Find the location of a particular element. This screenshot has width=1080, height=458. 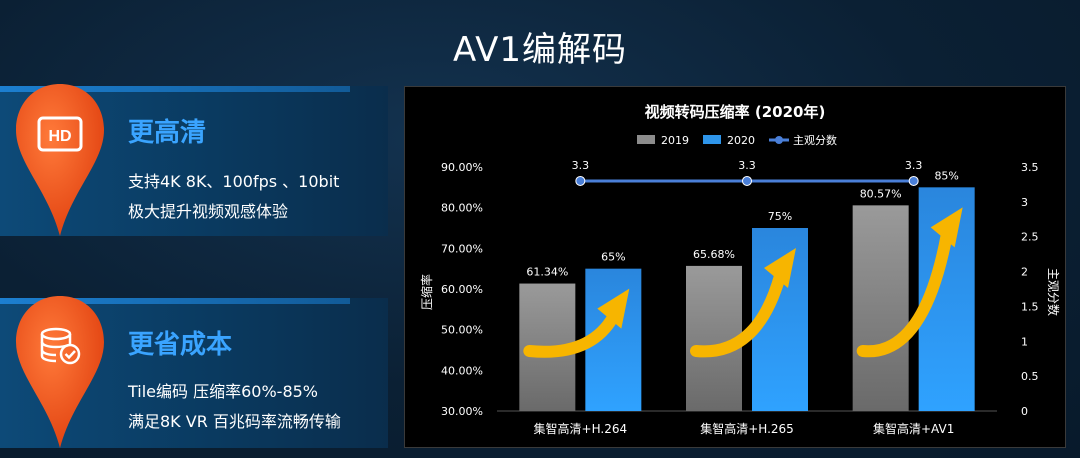

bar-data-label: 65.68% is located at coordinates (714, 254).